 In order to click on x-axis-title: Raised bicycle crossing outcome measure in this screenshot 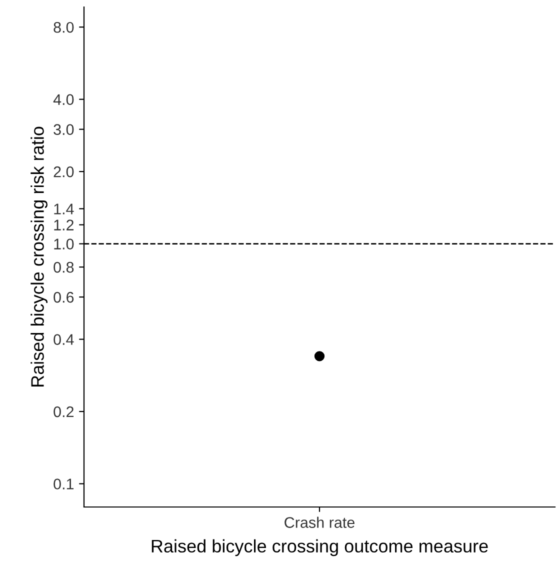, I will do `click(320, 547)`.